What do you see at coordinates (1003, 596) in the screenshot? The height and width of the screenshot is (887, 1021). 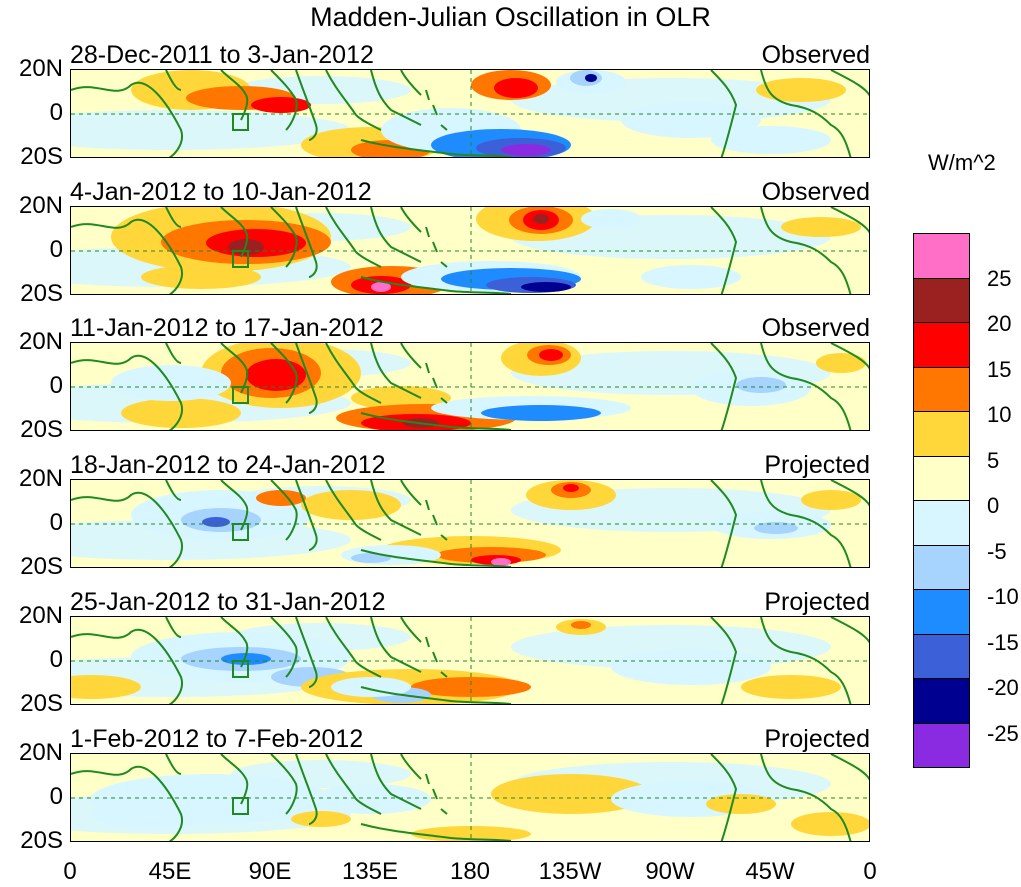 I see `colorbar-tick-label: -10` at bounding box center [1003, 596].